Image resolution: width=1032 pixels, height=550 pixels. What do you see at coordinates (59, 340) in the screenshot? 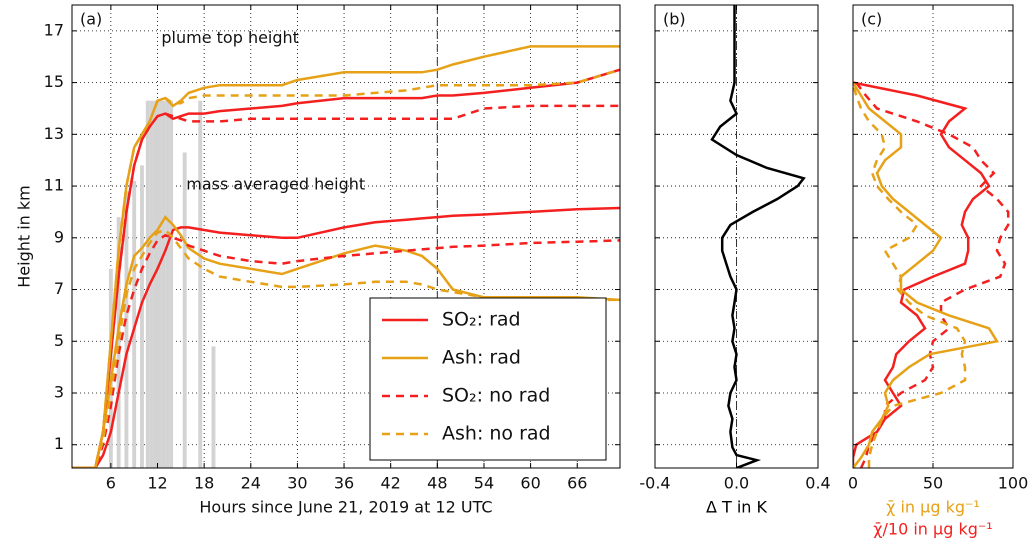
I see `y-tick-label: 5` at bounding box center [59, 340].